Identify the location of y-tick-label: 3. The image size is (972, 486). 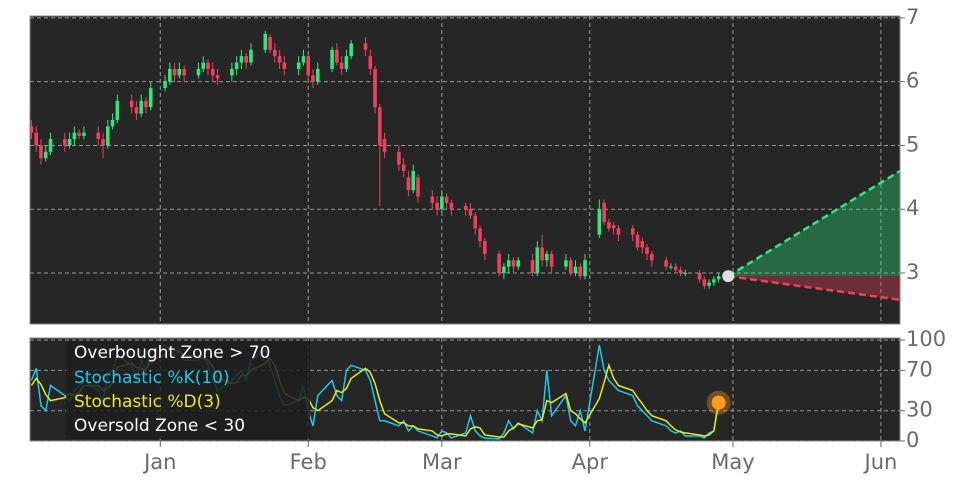
(912, 272).